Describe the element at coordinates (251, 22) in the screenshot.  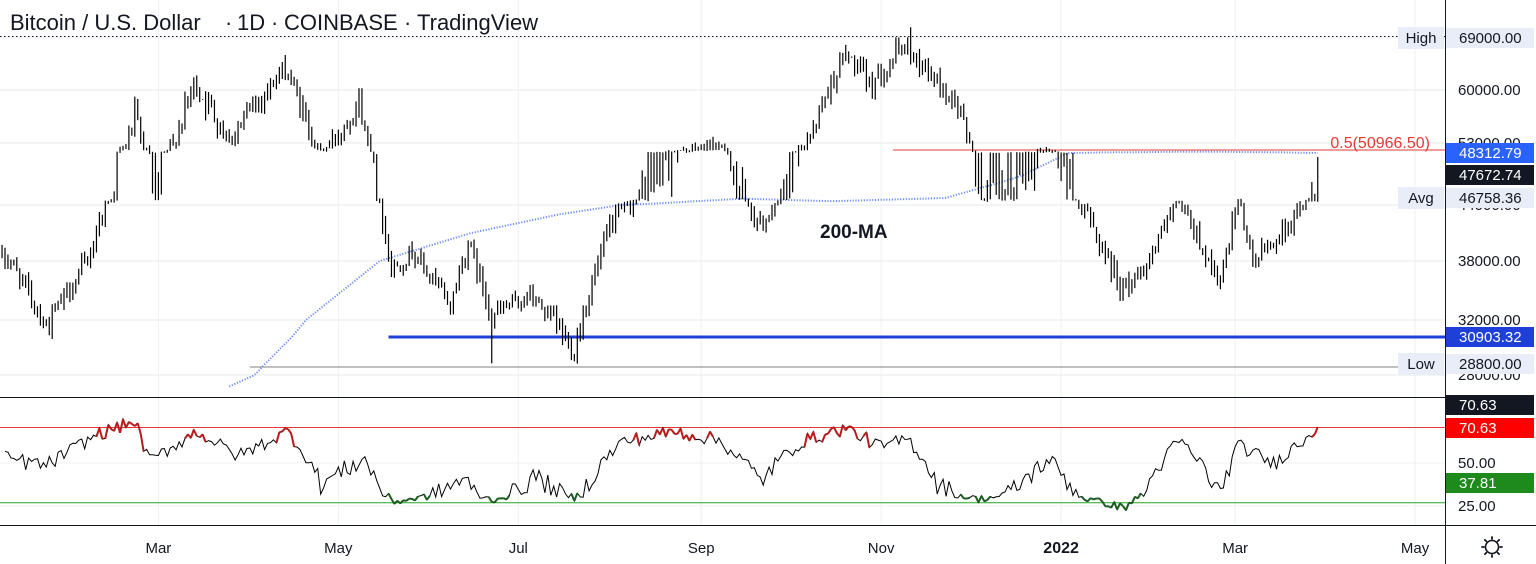
I see `interval: 1D` at that location.